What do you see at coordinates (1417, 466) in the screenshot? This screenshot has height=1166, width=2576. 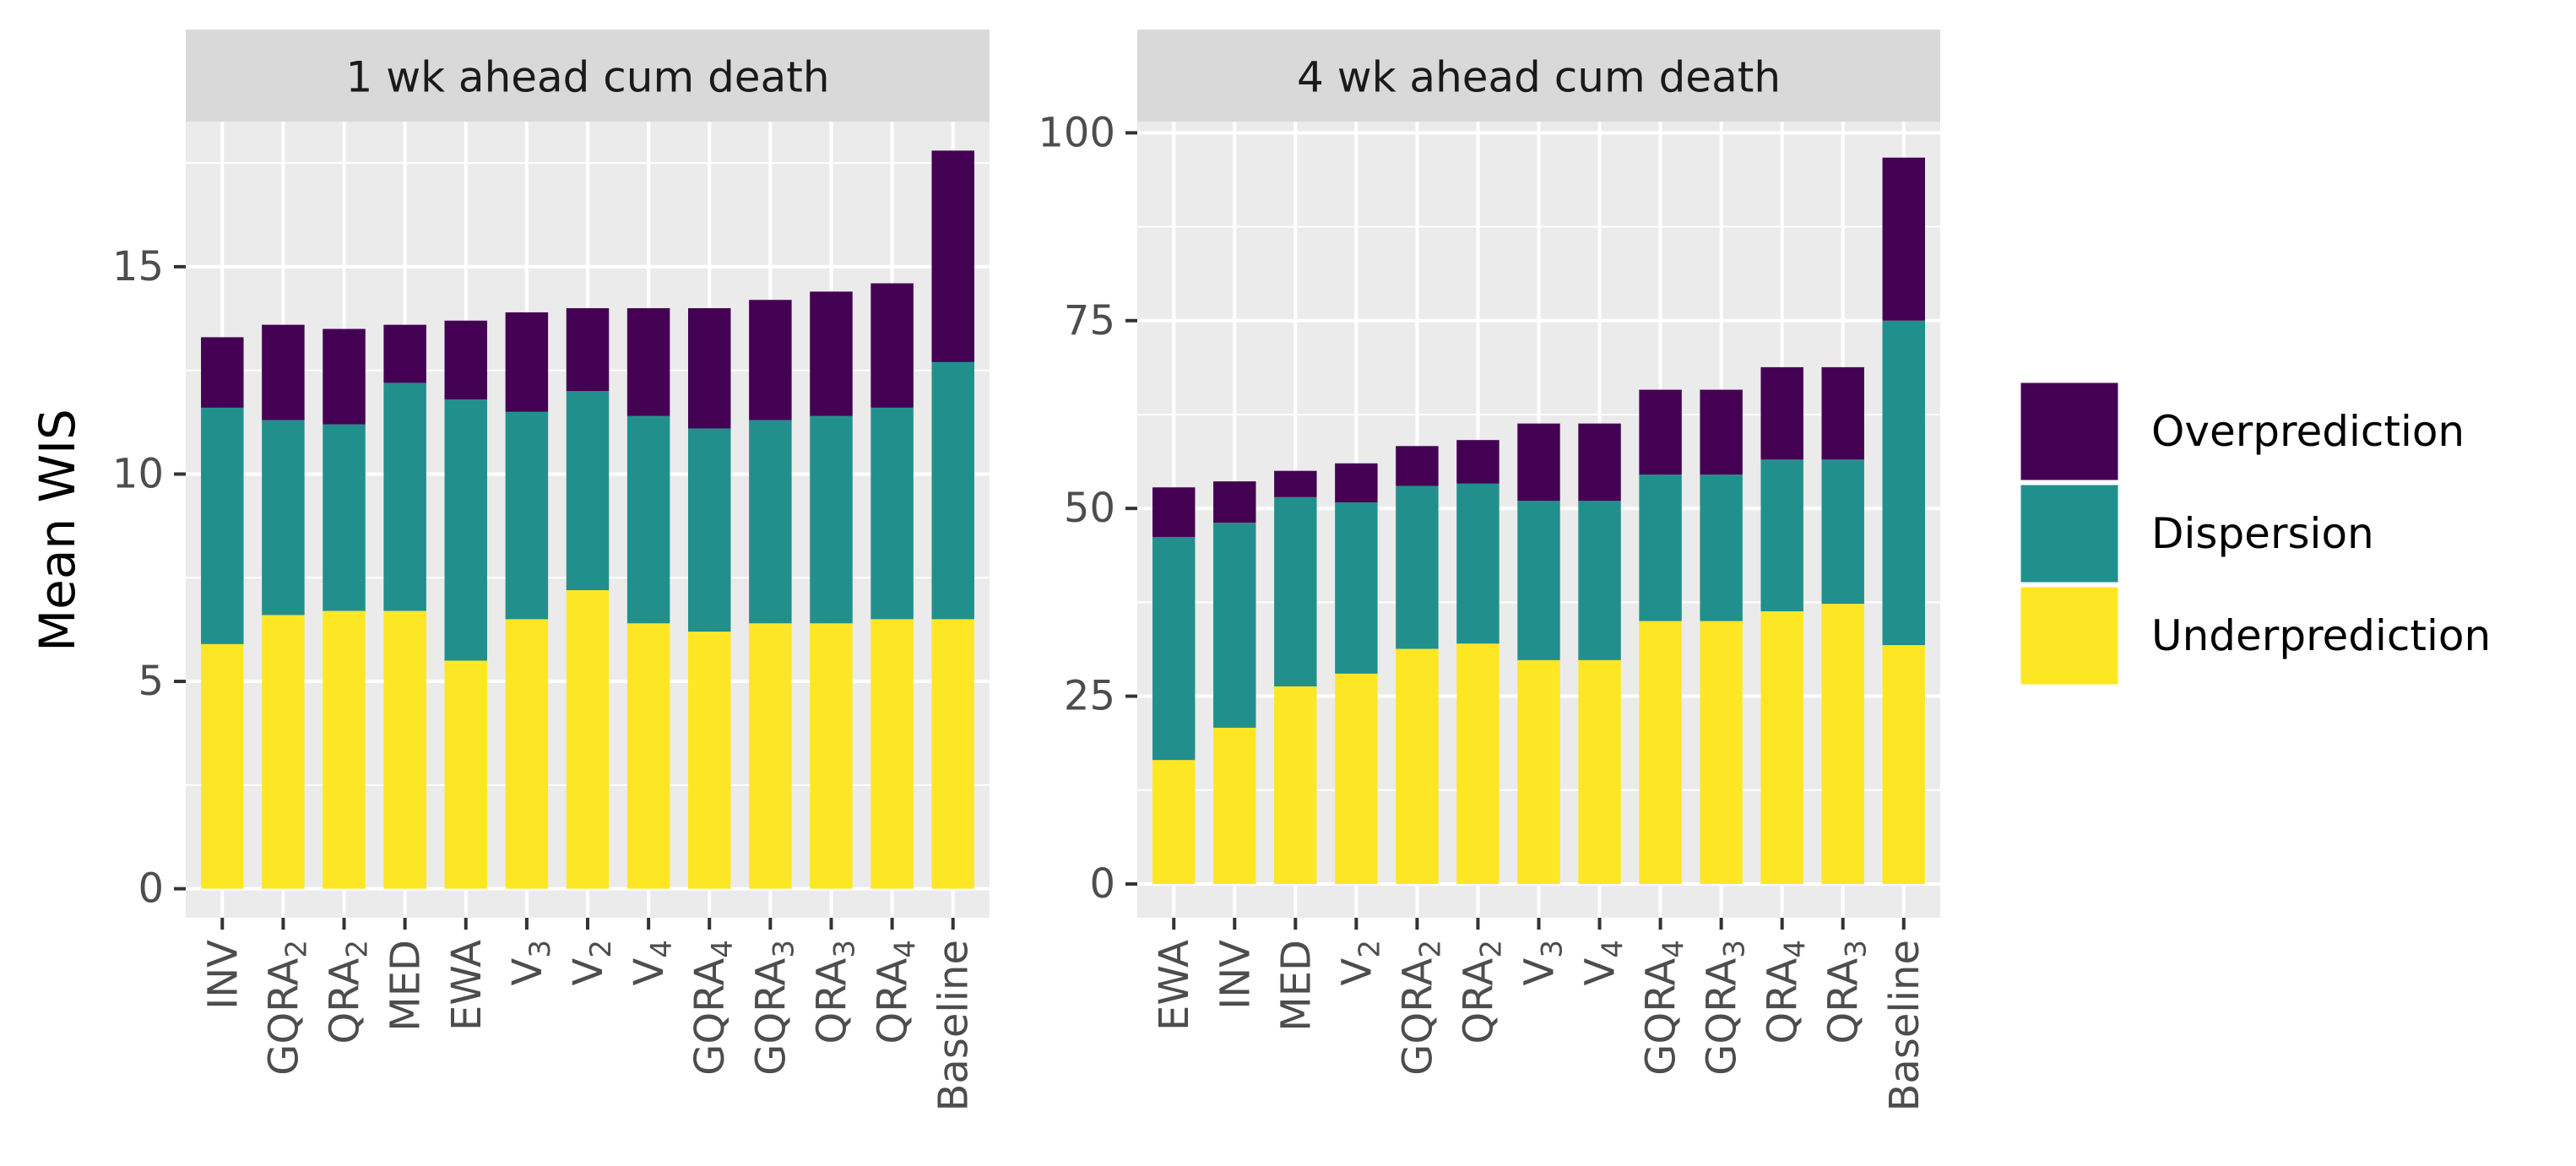 I see `bar-gqra2-overprediction` at bounding box center [1417, 466].